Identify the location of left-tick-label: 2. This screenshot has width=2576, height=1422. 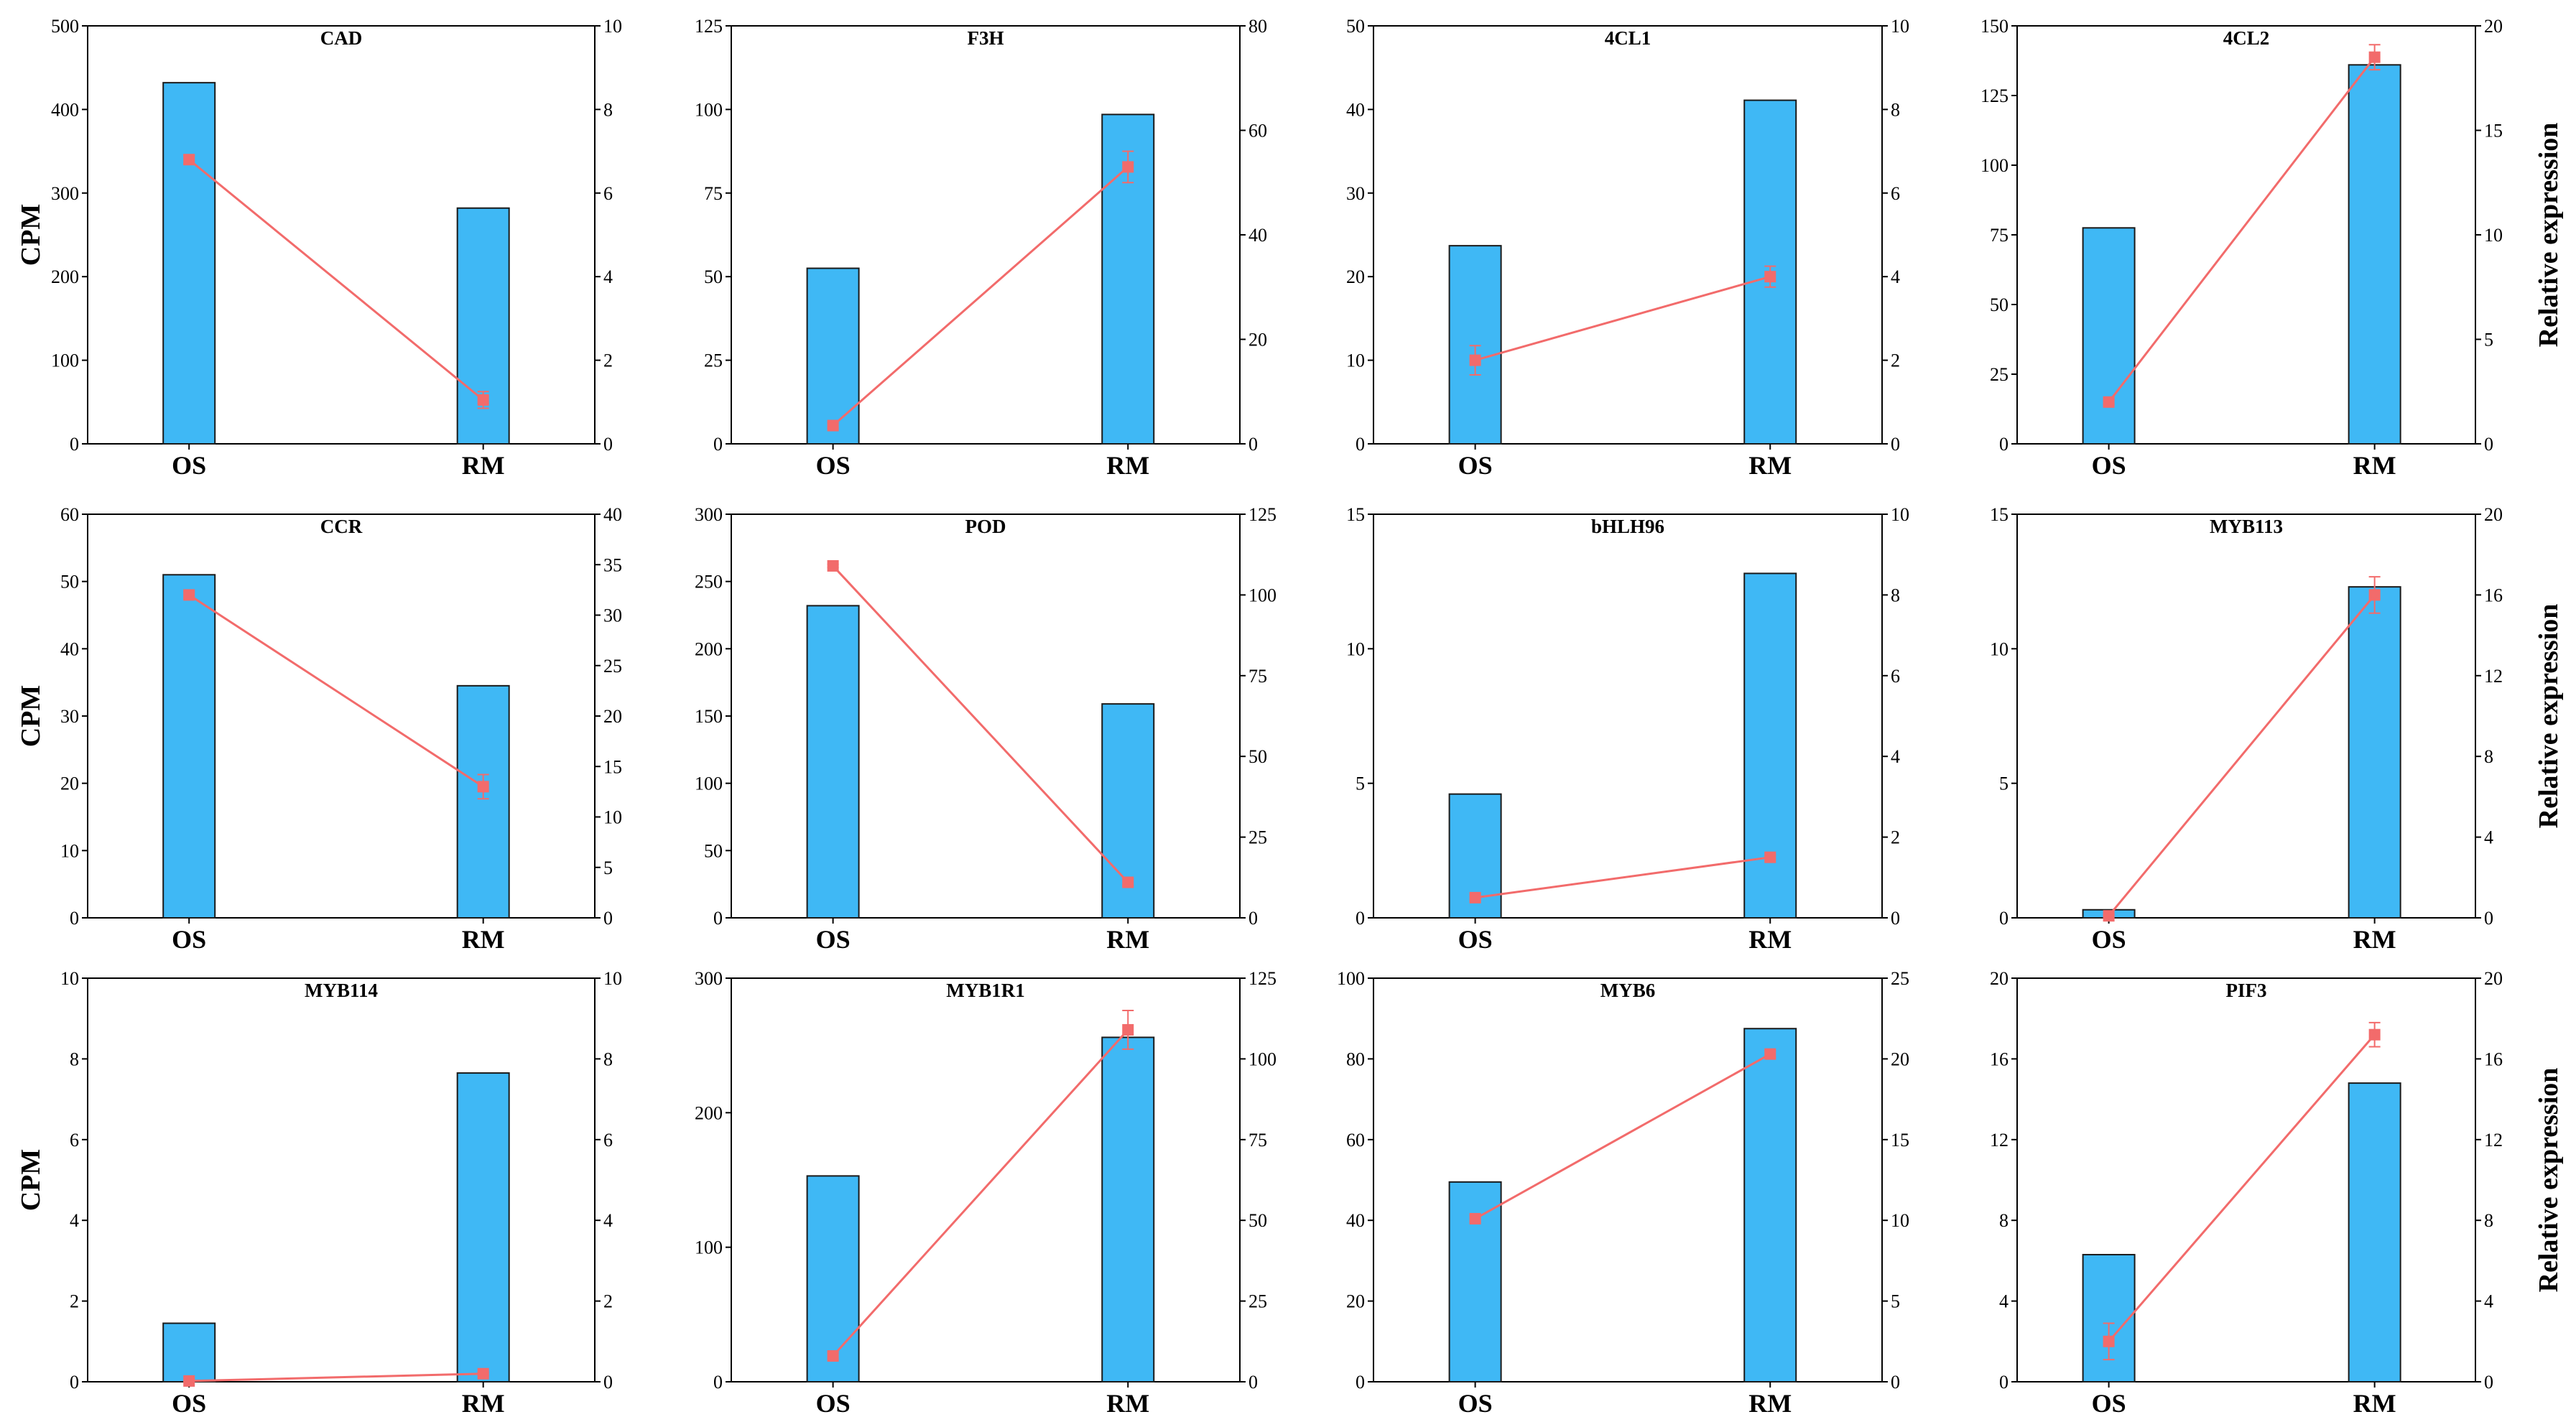
(74, 1301).